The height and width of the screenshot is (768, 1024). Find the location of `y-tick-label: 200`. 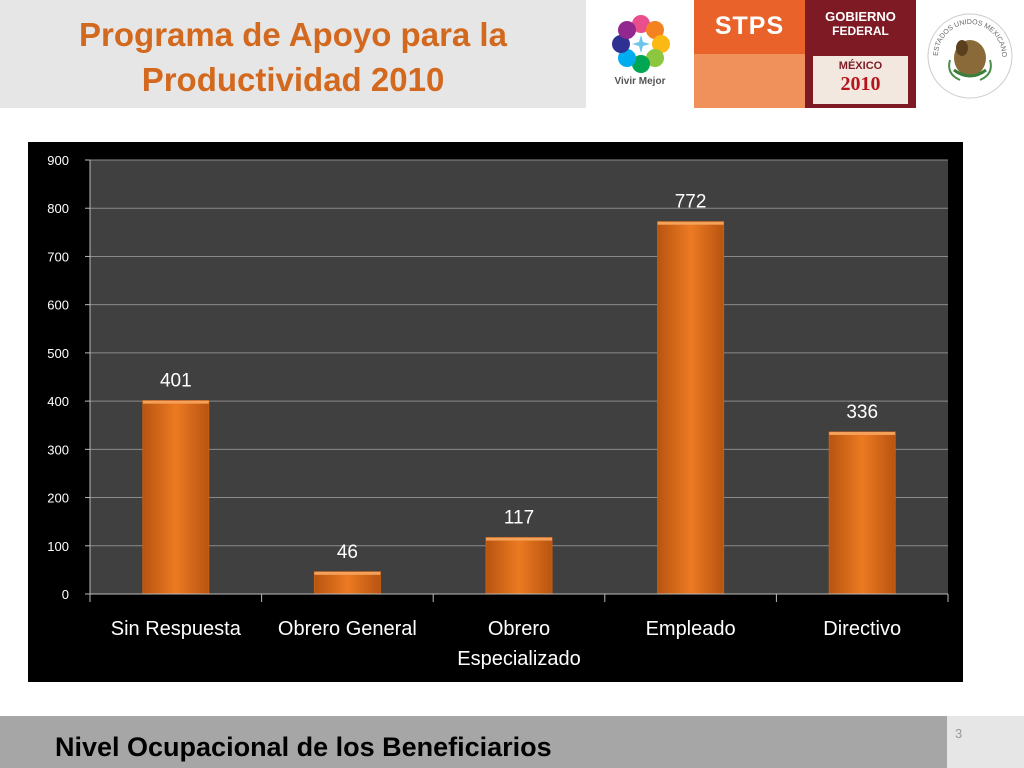

y-tick-label: 200 is located at coordinates (58, 498).